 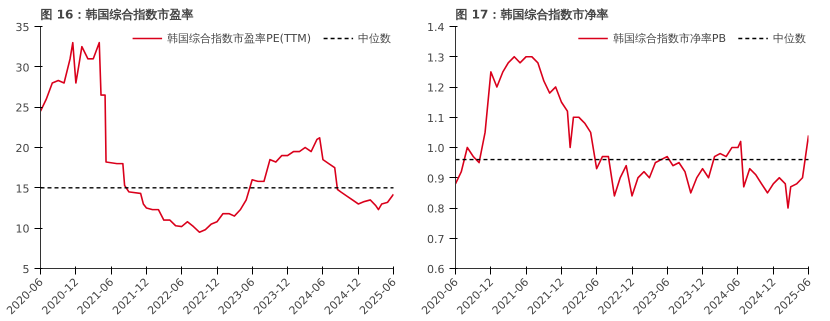 I want to click on y-tick-label: 1.2, so click(x=436, y=88).